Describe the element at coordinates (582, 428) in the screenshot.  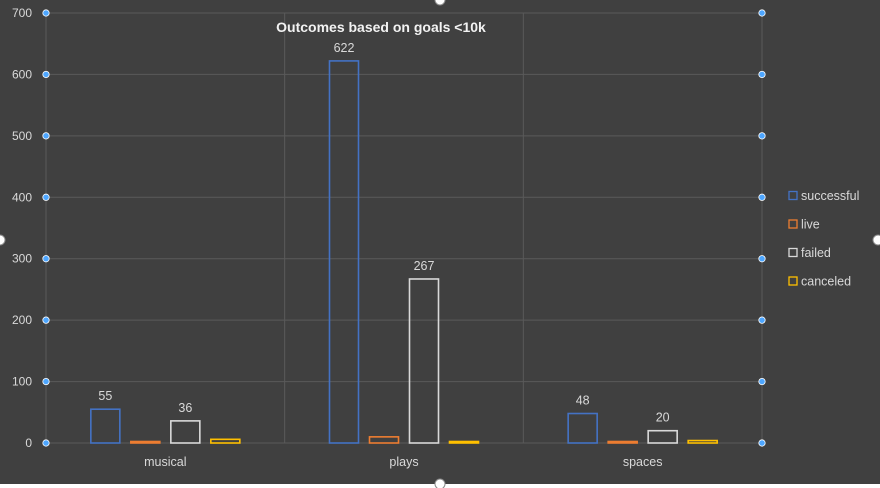
I see `bar-successful-spaces` at that location.